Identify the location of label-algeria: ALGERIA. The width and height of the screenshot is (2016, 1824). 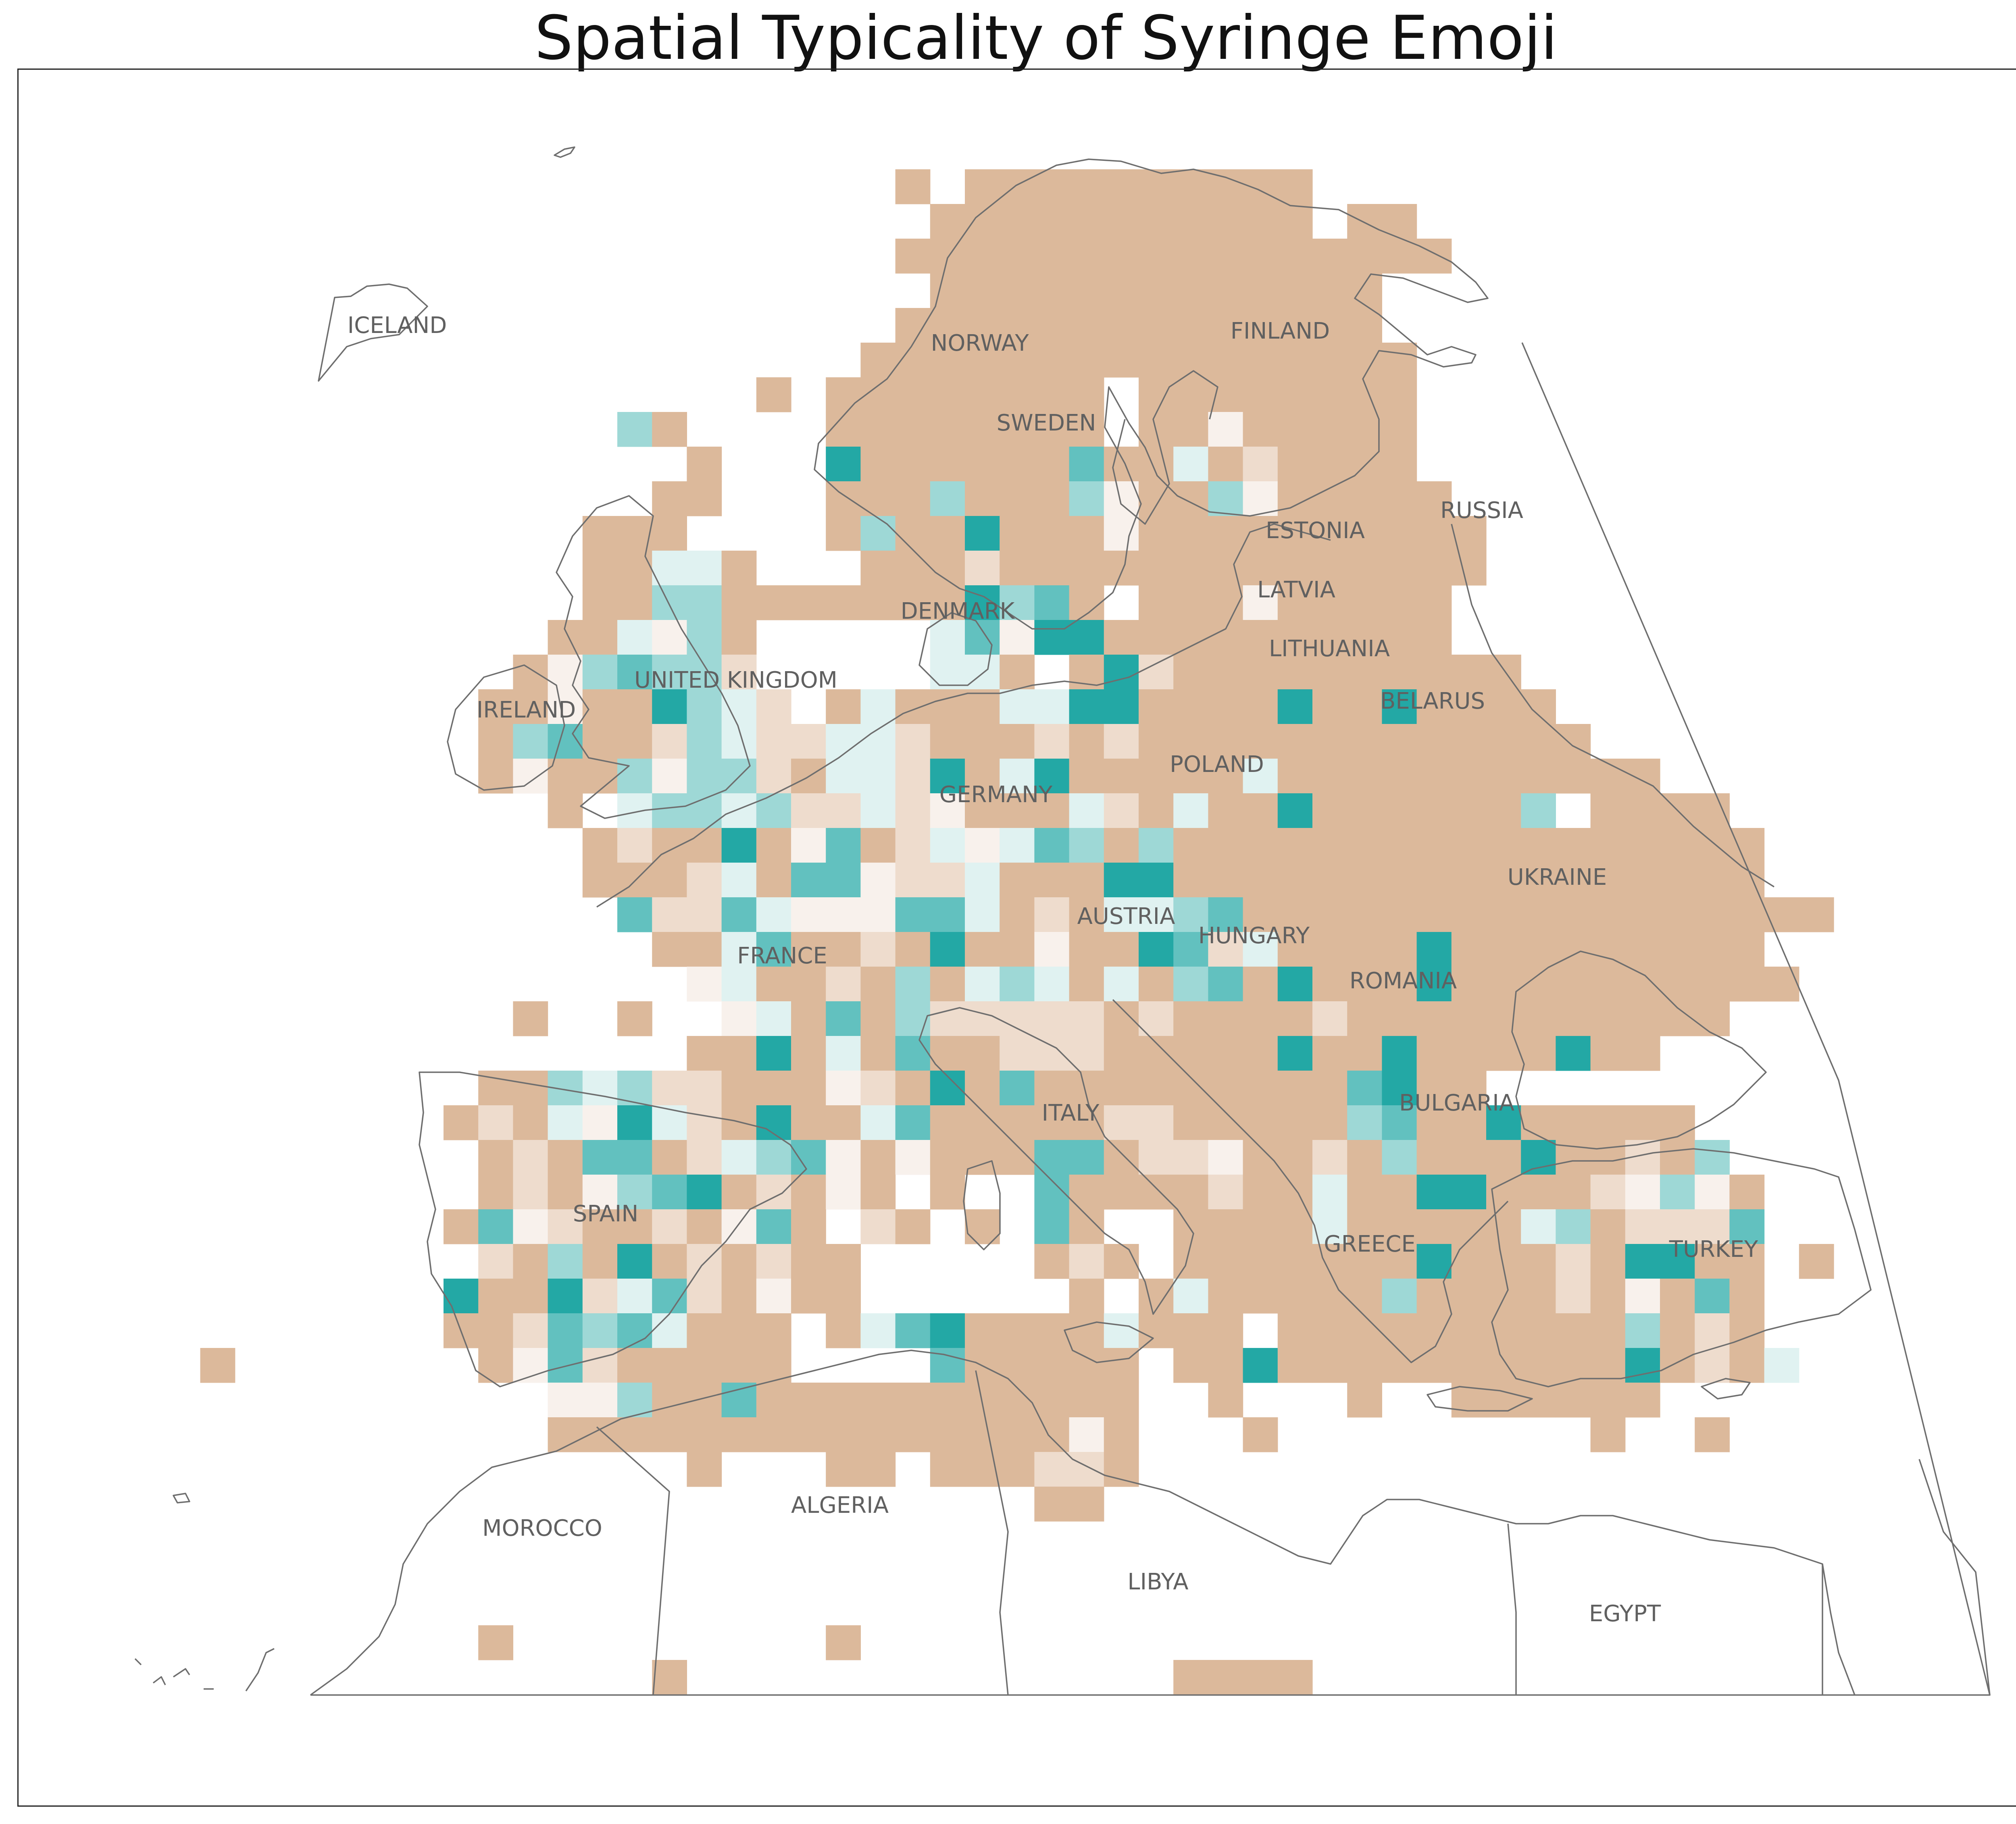
(840, 1505).